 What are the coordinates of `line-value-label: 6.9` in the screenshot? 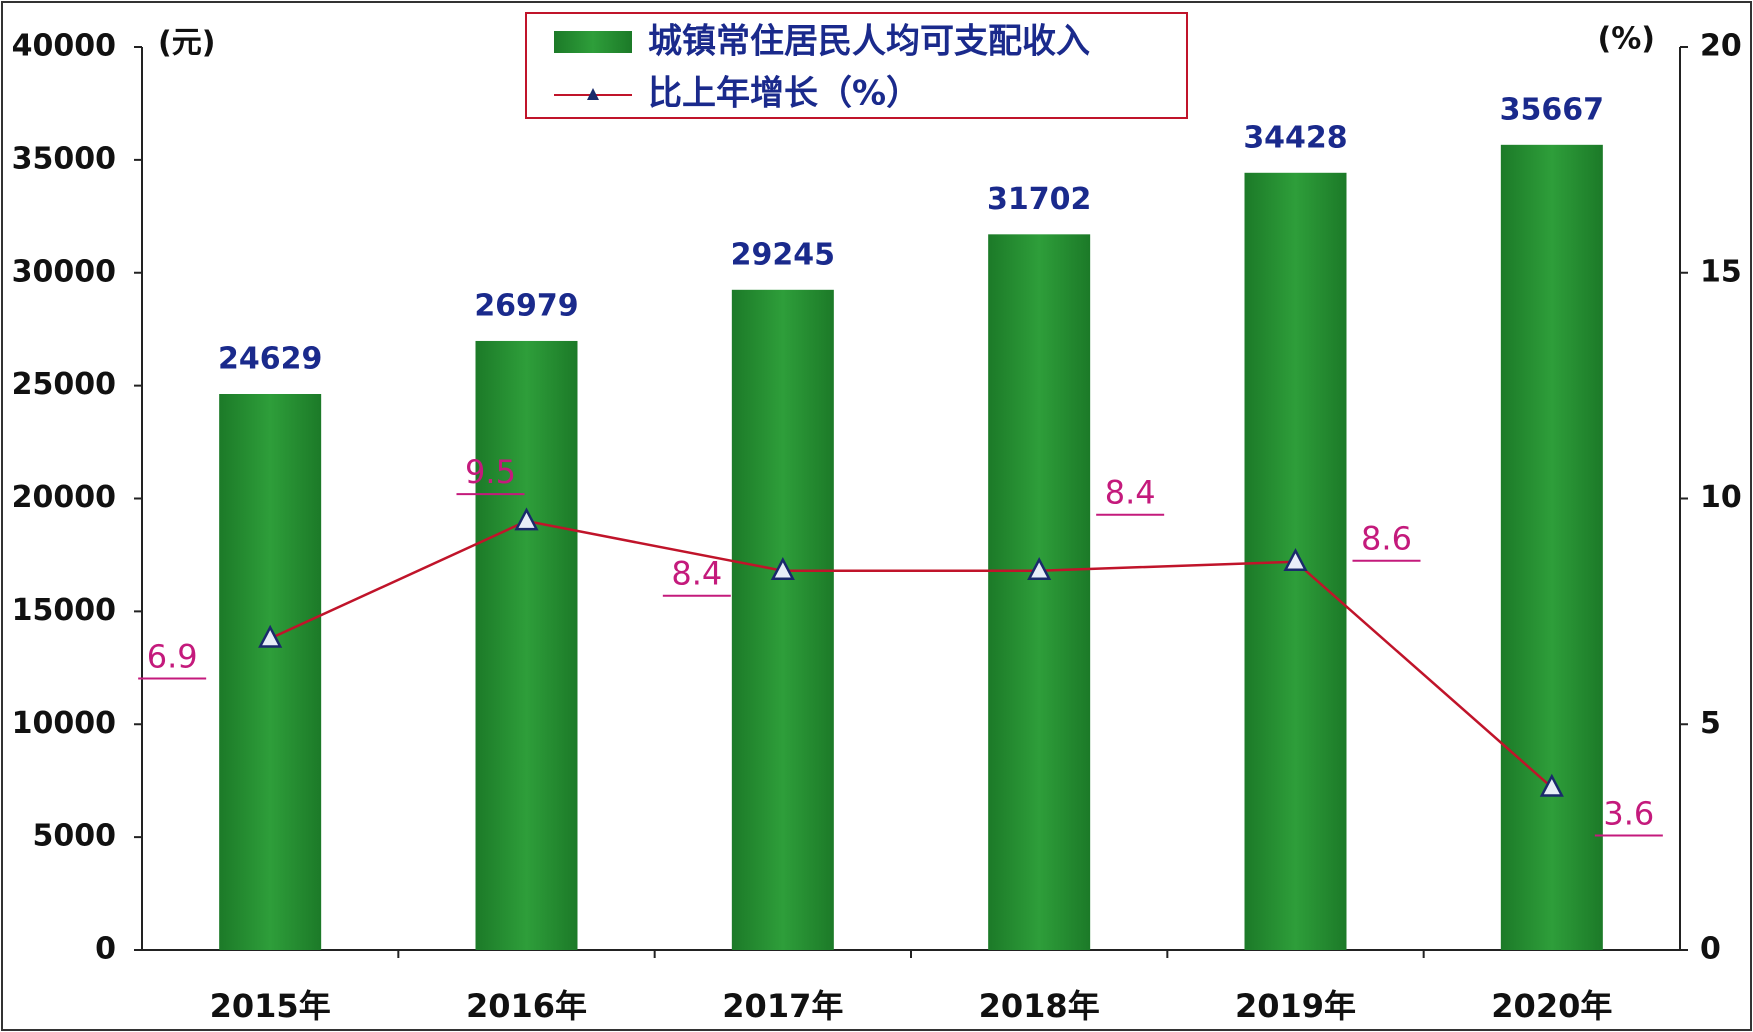 It's located at (172, 656).